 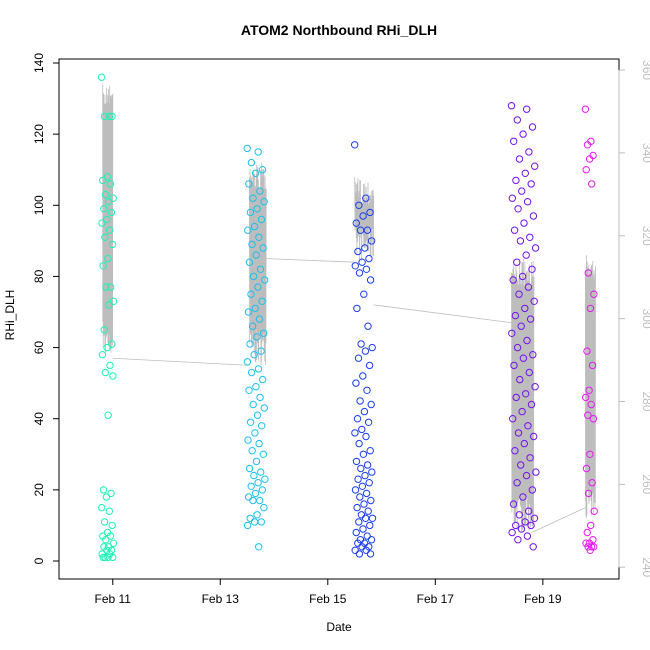 I want to click on y2-tick-label: 280, so click(x=645, y=401).